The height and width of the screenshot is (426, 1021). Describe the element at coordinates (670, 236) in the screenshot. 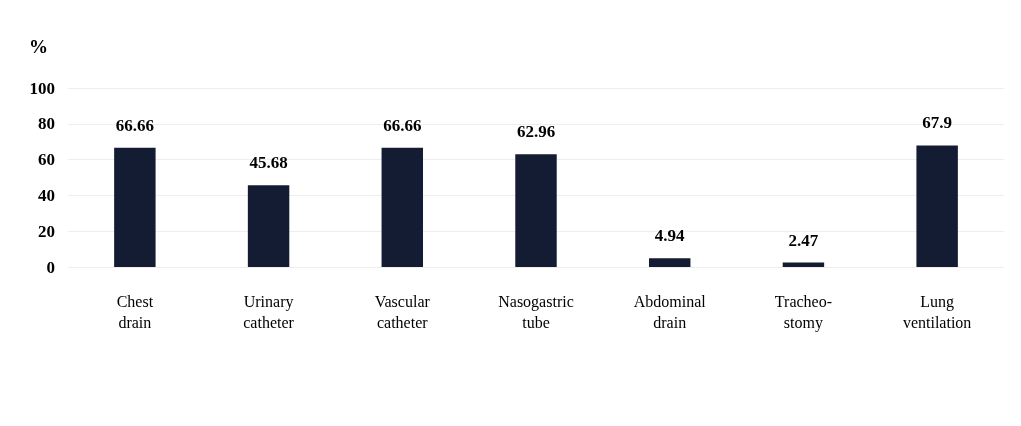

I see `data-label: 4.94` at that location.